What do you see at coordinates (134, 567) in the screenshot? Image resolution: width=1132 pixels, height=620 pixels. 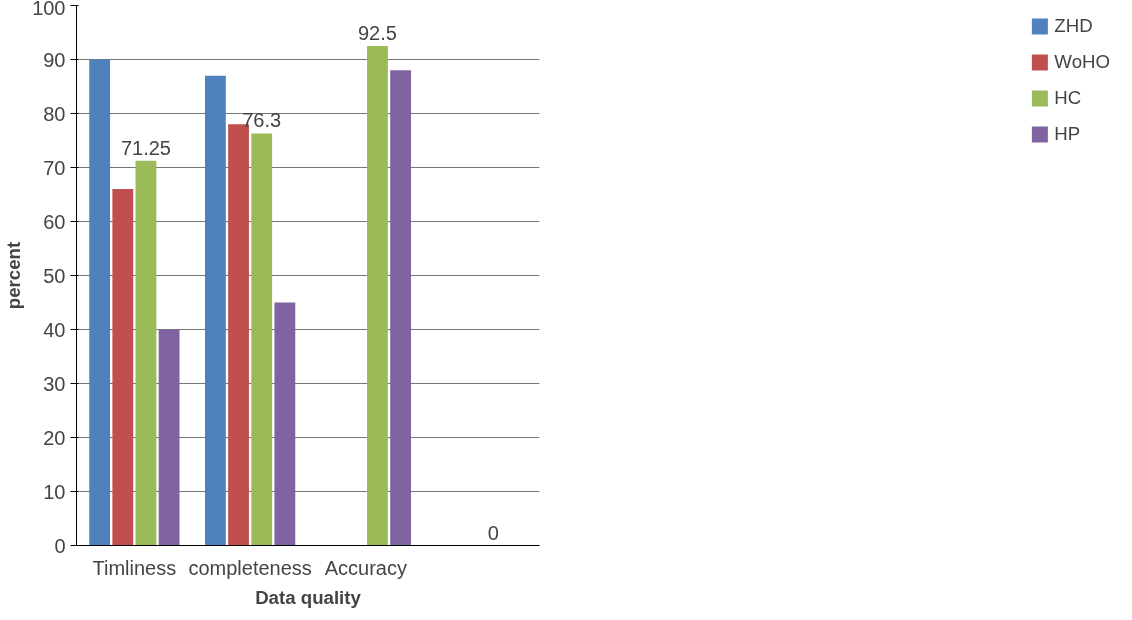 I see `x-tick-label: Timliness` at bounding box center [134, 567].